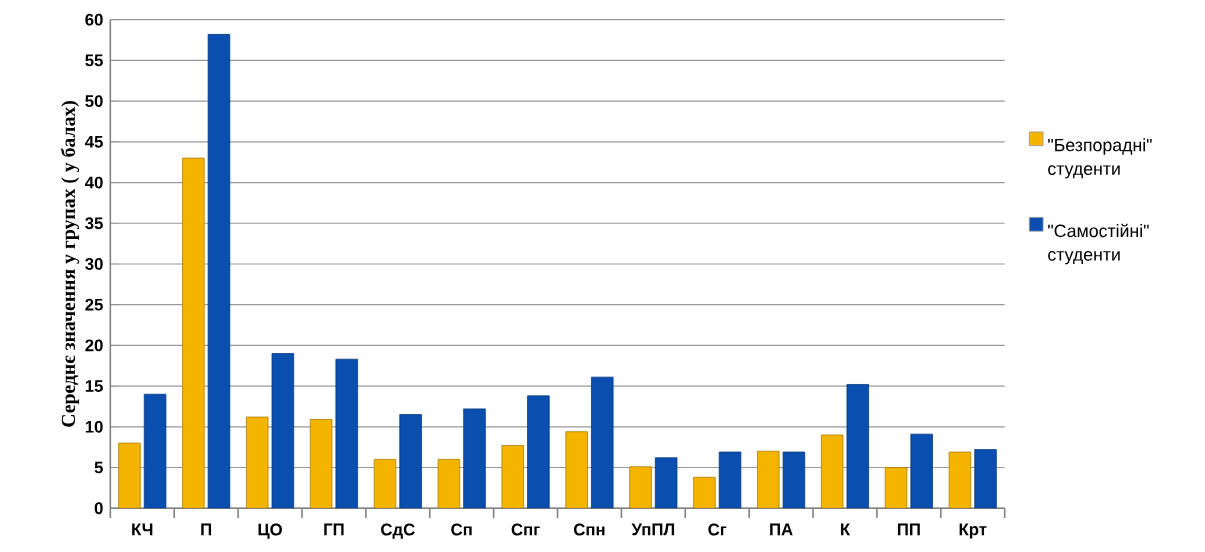  What do you see at coordinates (1098, 244) in the screenshot?
I see `legend-label: "Самостійні" студенти` at bounding box center [1098, 244].